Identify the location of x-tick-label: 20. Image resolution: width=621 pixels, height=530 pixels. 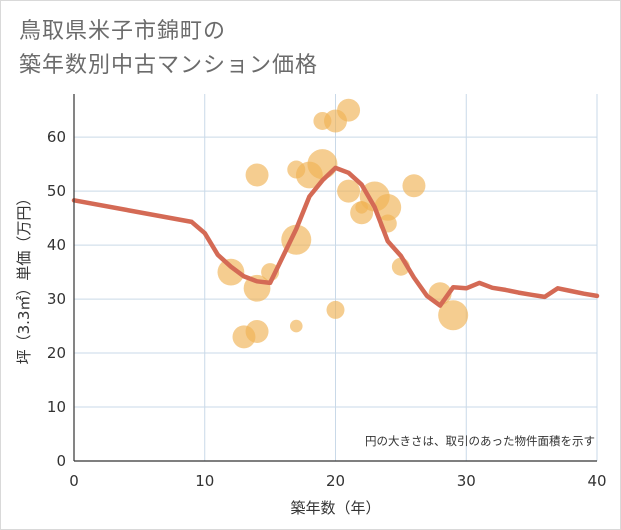
(335, 481).